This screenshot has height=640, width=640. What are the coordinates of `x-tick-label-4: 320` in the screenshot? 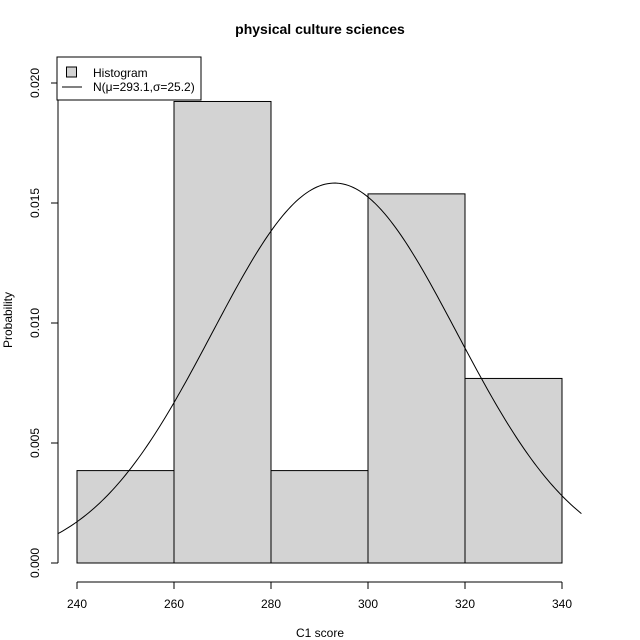 It's located at (465, 604).